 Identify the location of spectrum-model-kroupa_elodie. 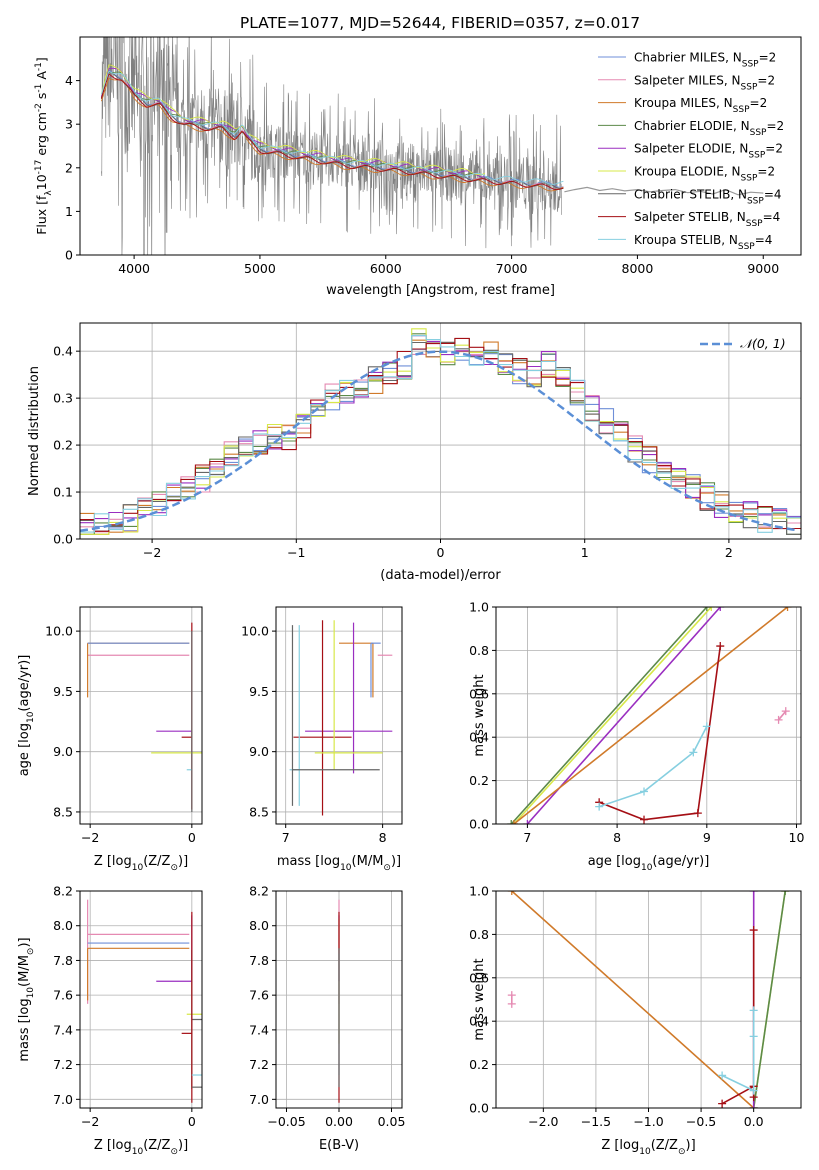
(293, 120).